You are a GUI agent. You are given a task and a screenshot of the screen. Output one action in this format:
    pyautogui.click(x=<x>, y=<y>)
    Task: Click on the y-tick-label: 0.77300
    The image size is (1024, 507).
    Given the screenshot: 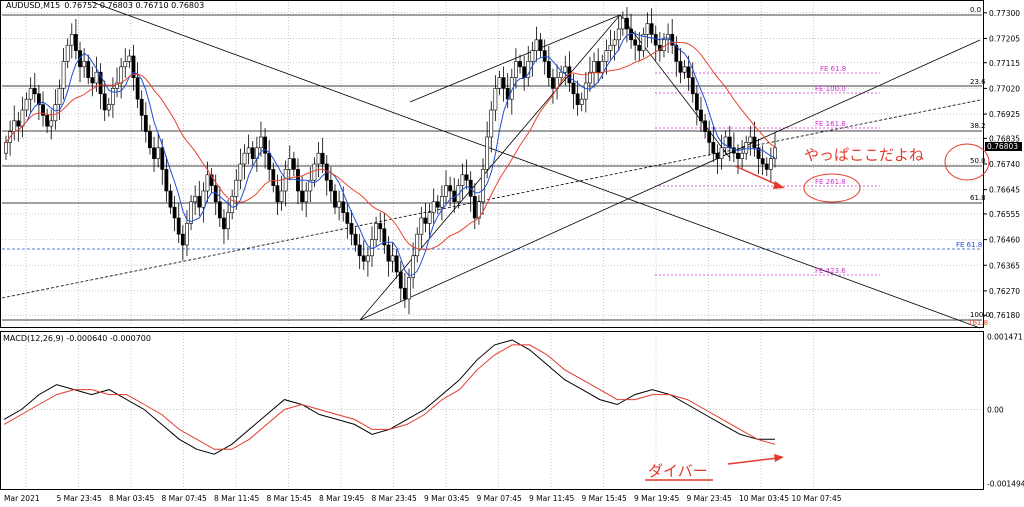 What is the action you would take?
    pyautogui.click(x=1004, y=13)
    